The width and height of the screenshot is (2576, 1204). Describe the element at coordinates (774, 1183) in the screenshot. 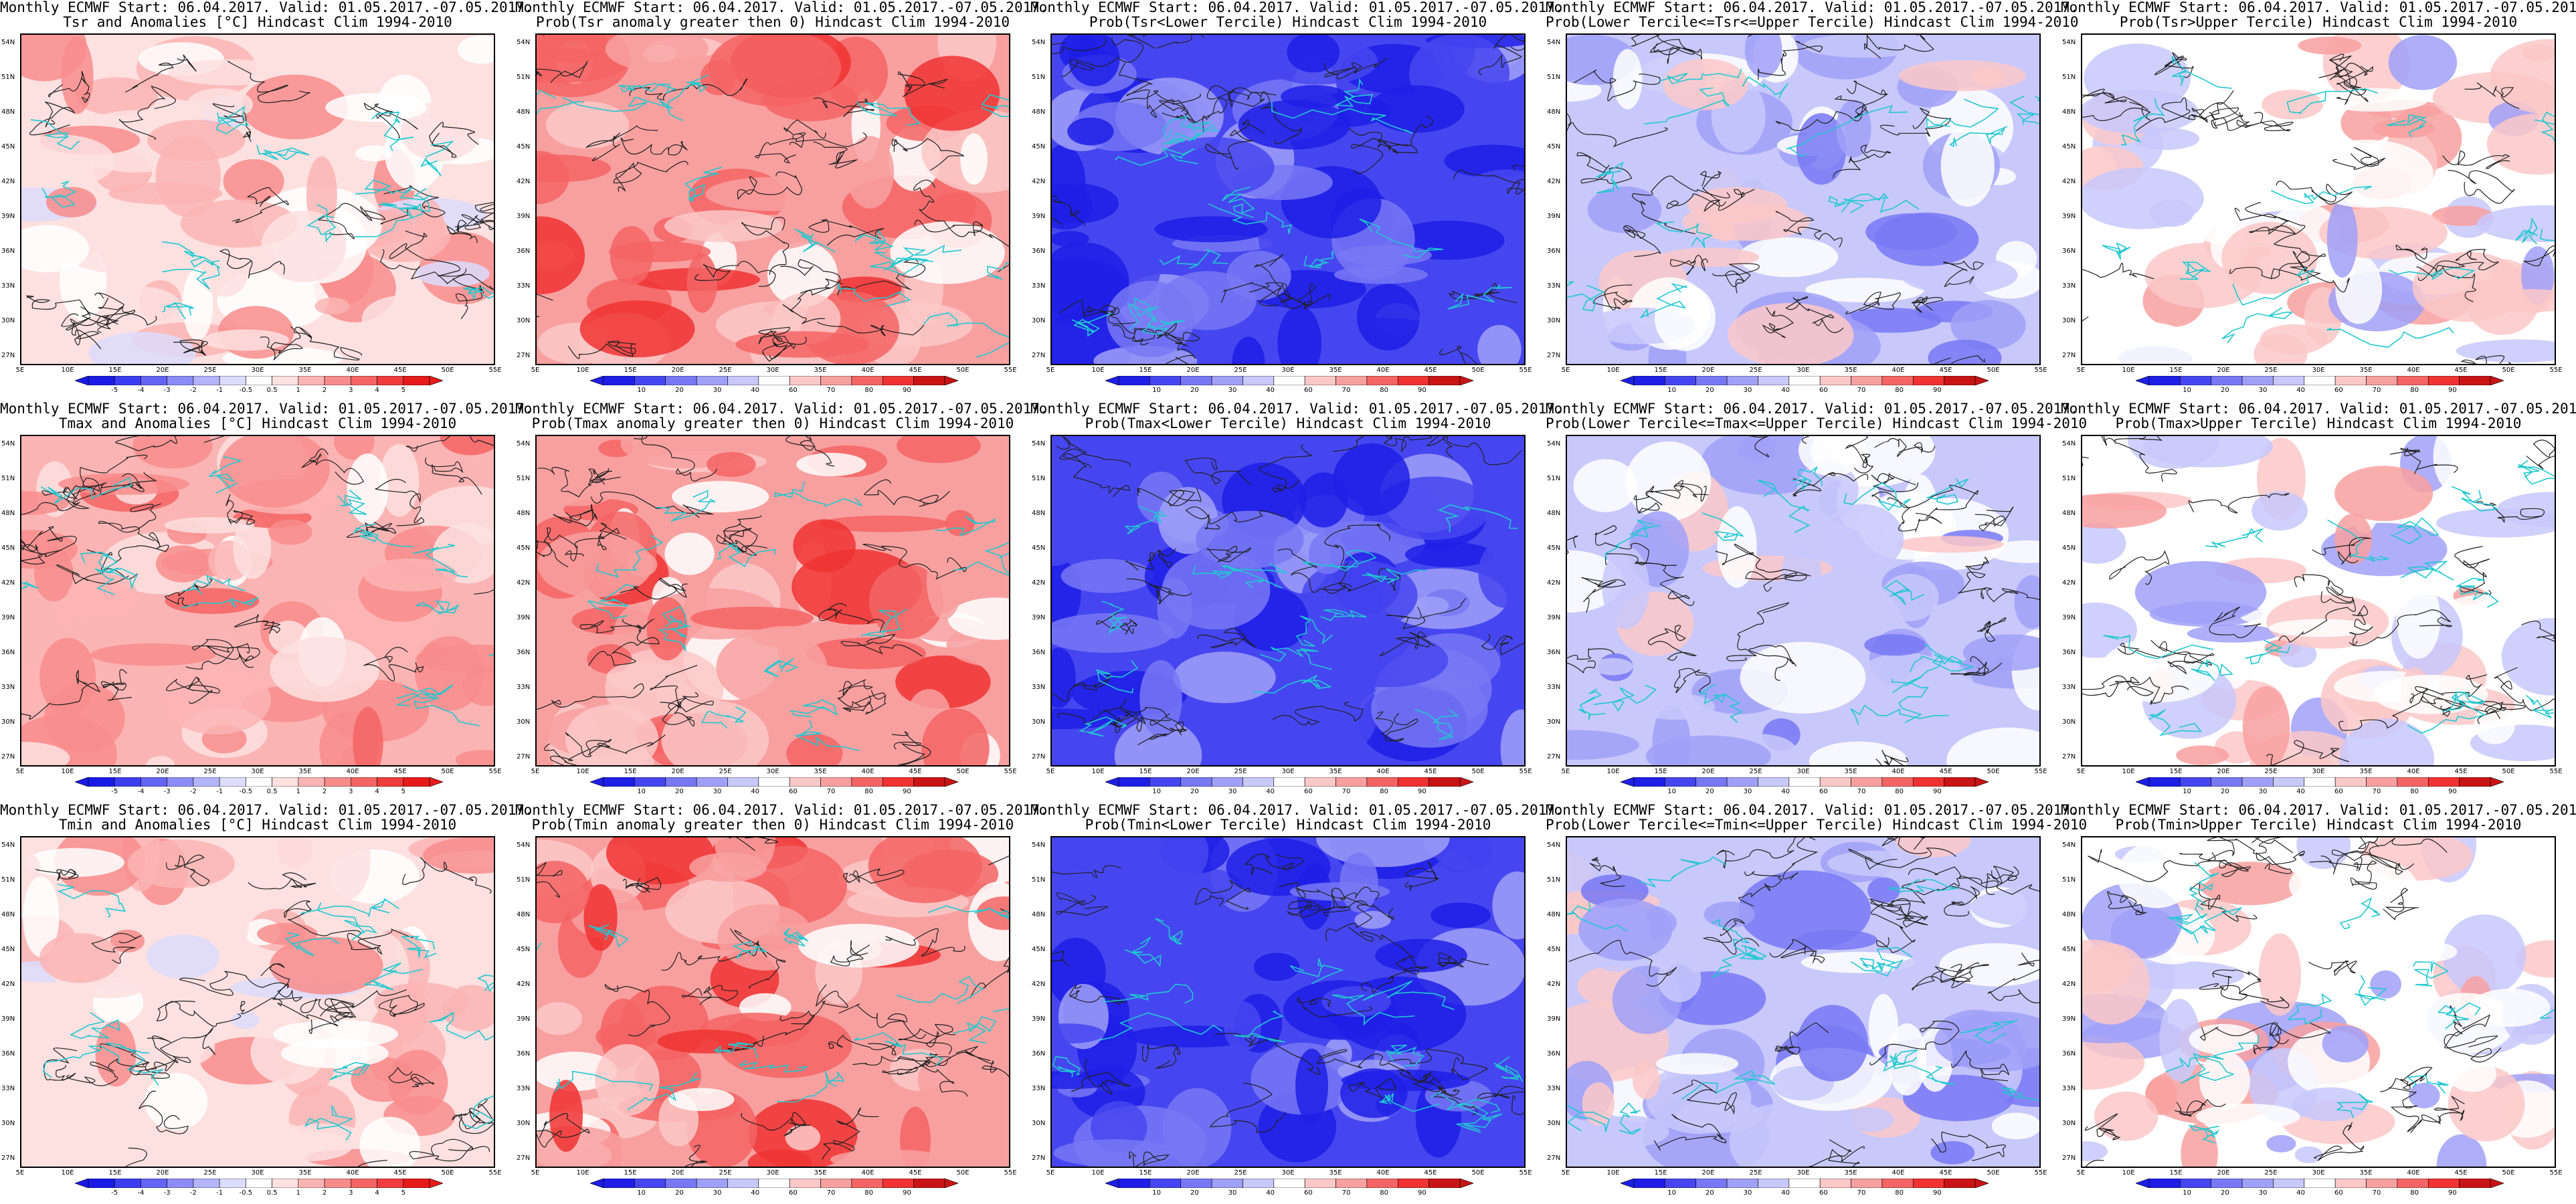

I see `colorbar` at that location.